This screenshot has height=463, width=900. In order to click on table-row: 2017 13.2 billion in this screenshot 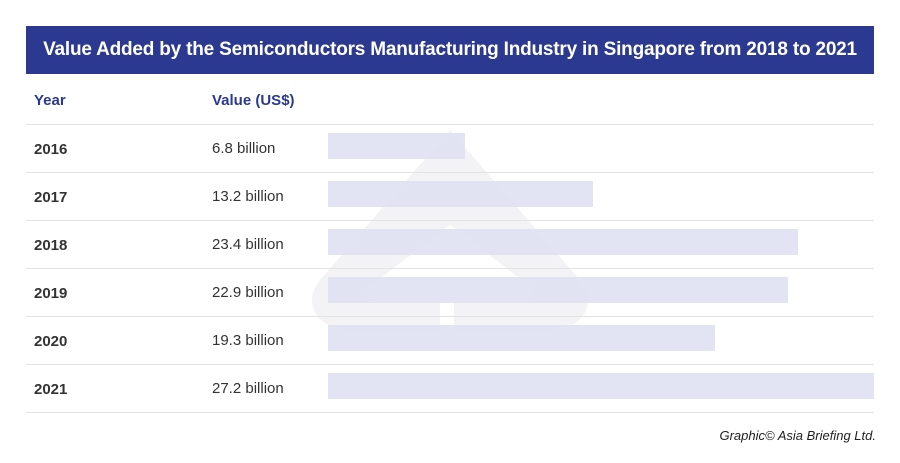, I will do `click(450, 196)`.